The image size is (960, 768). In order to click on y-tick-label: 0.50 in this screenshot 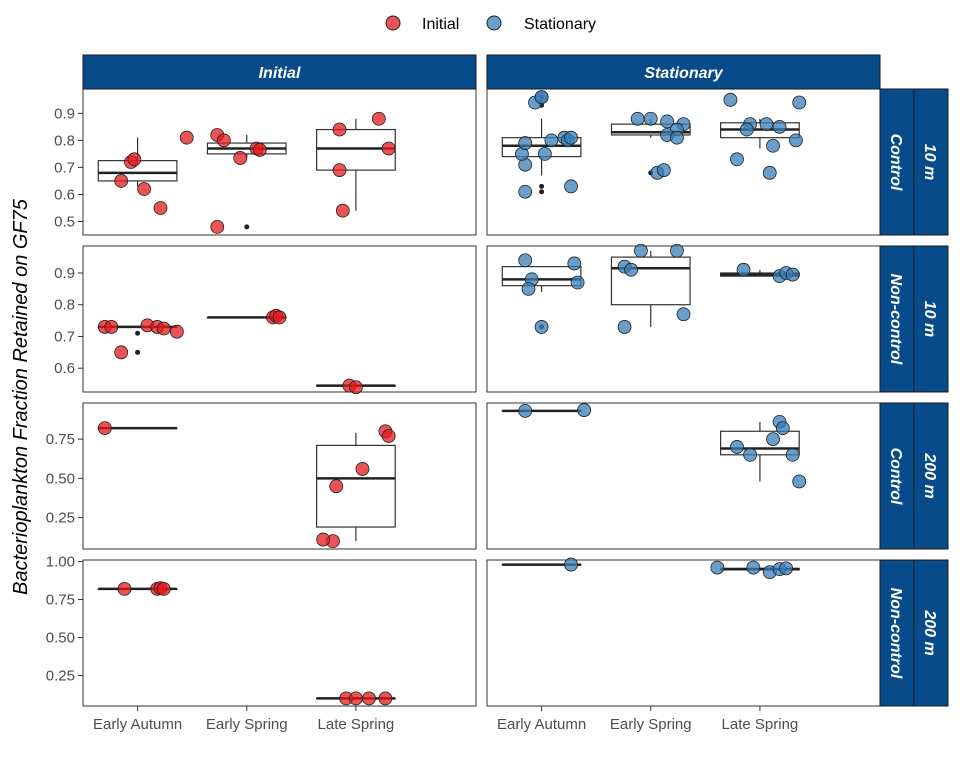, I will do `click(60, 478)`.